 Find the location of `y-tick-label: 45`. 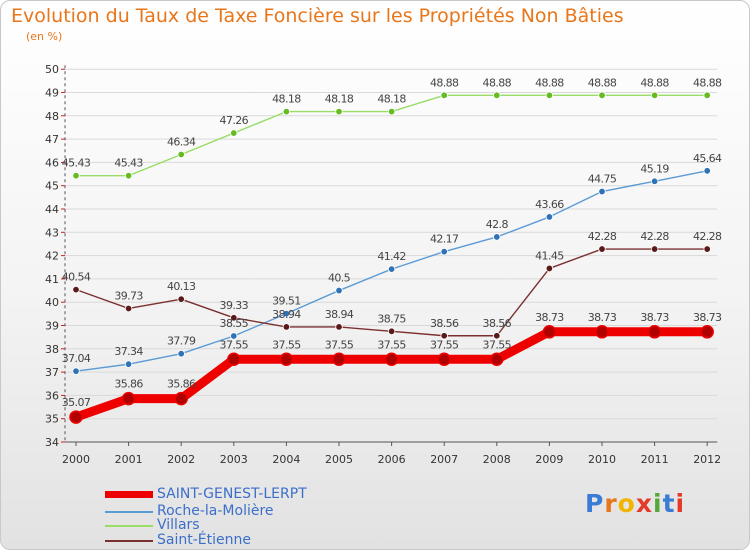

y-tick-label: 45 is located at coordinates (52, 186).